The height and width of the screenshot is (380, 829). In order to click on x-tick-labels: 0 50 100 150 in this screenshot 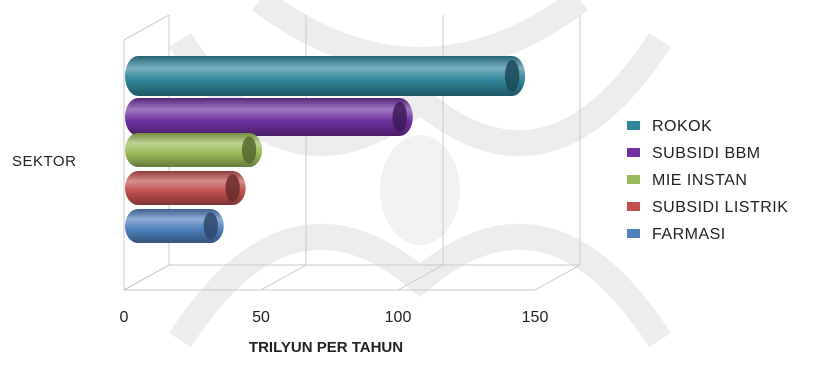, I will do `click(334, 317)`.